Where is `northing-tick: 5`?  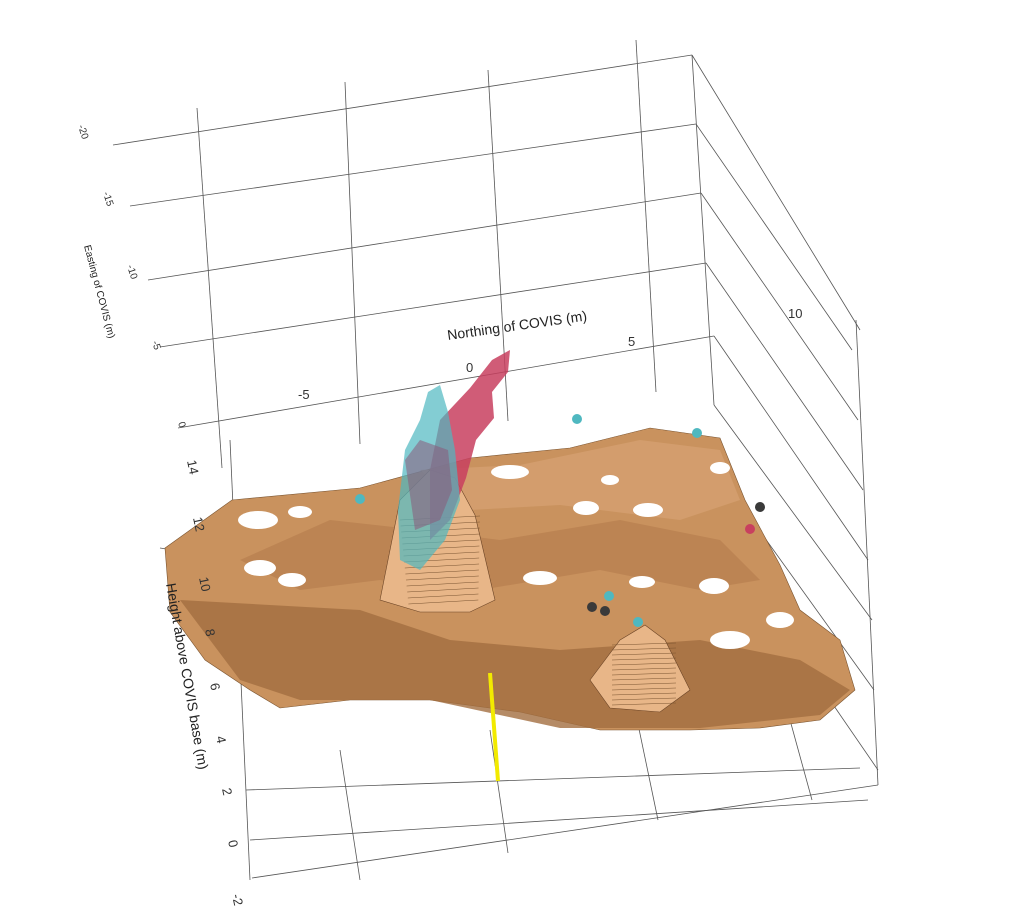 northing-tick: 5 is located at coordinates (631, 341).